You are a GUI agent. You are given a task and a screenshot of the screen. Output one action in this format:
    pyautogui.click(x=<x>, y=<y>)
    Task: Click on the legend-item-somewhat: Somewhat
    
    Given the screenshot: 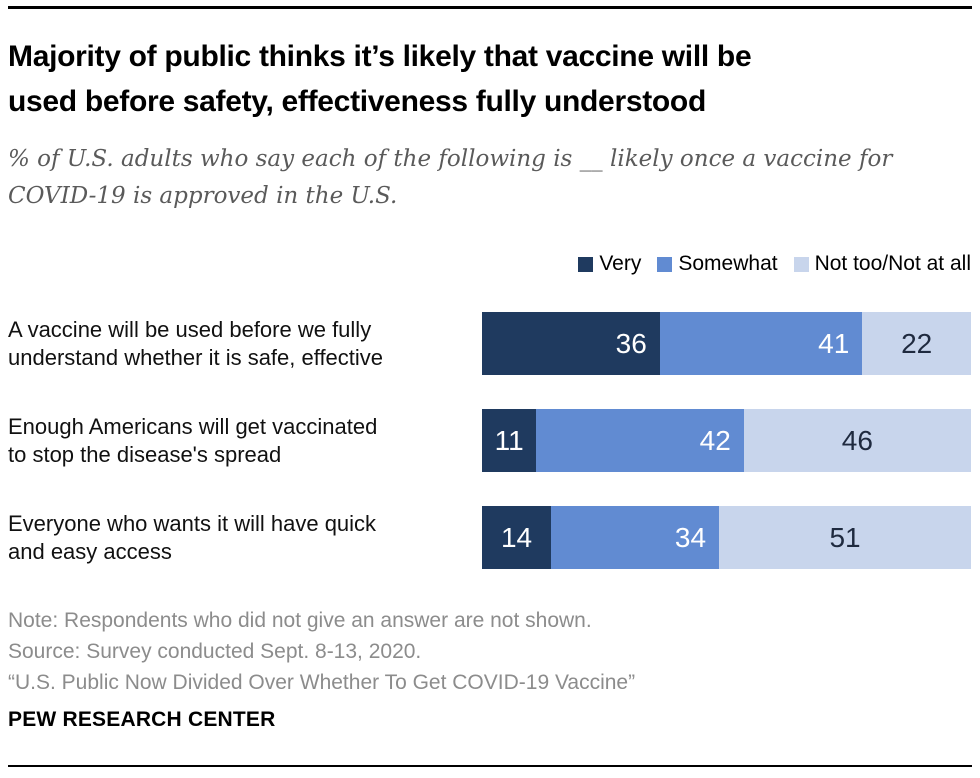 What is the action you would take?
    pyautogui.click(x=717, y=264)
    